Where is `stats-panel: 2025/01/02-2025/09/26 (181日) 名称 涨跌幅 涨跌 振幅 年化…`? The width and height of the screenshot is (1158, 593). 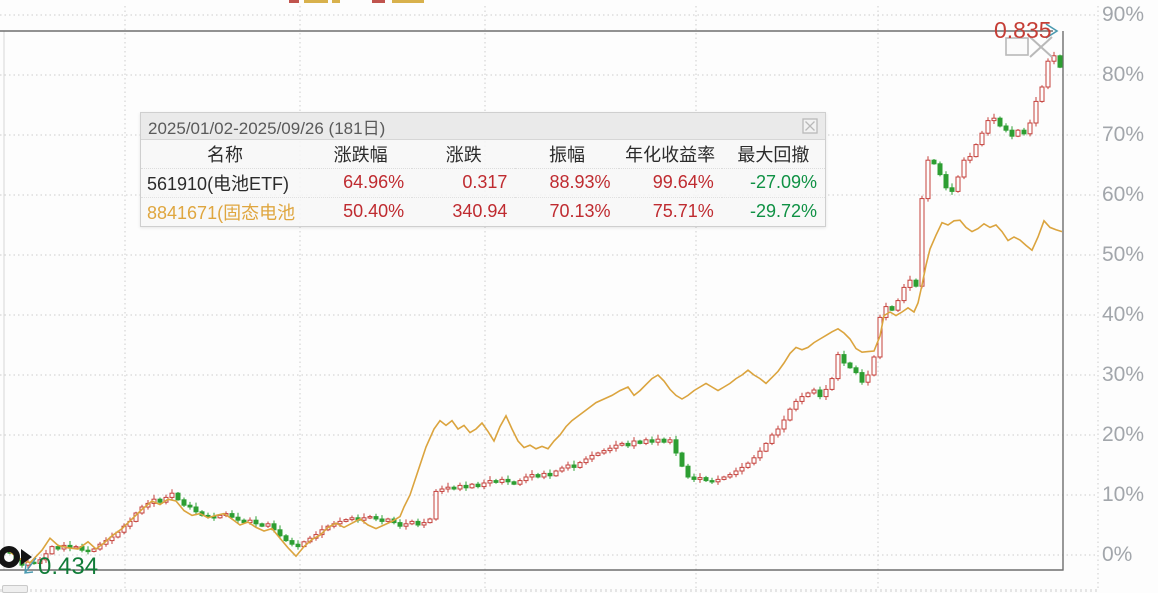 stats-panel: 2025/01/02-2025/09/26 (181日) 名称 涨跌幅 涨跌 振幅 年化… is located at coordinates (483, 169).